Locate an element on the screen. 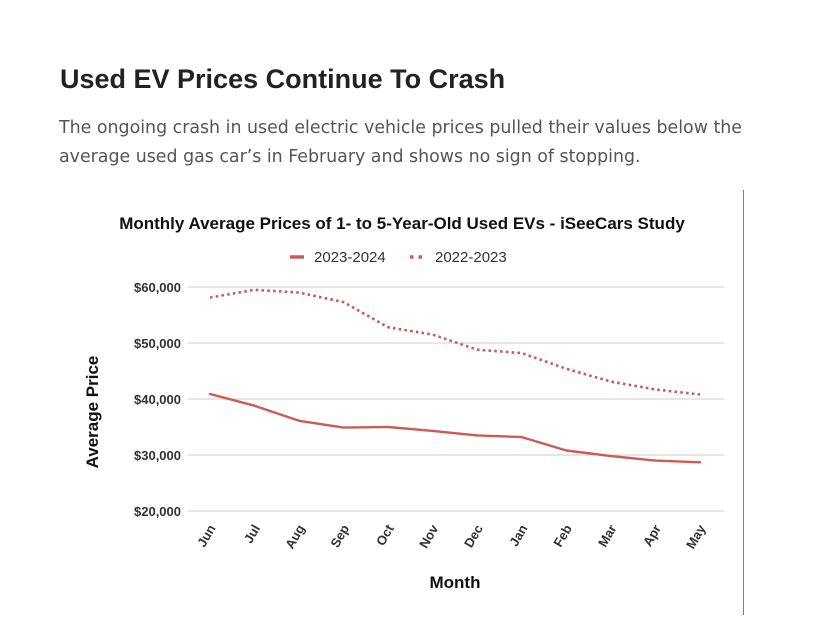 The width and height of the screenshot is (818, 623). column-divider is located at coordinates (743, 402).